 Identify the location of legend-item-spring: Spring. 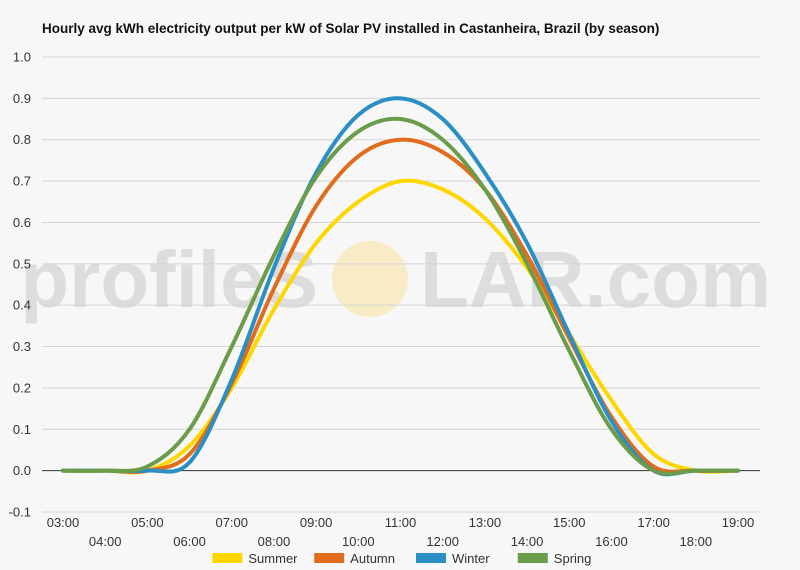
(554, 558).